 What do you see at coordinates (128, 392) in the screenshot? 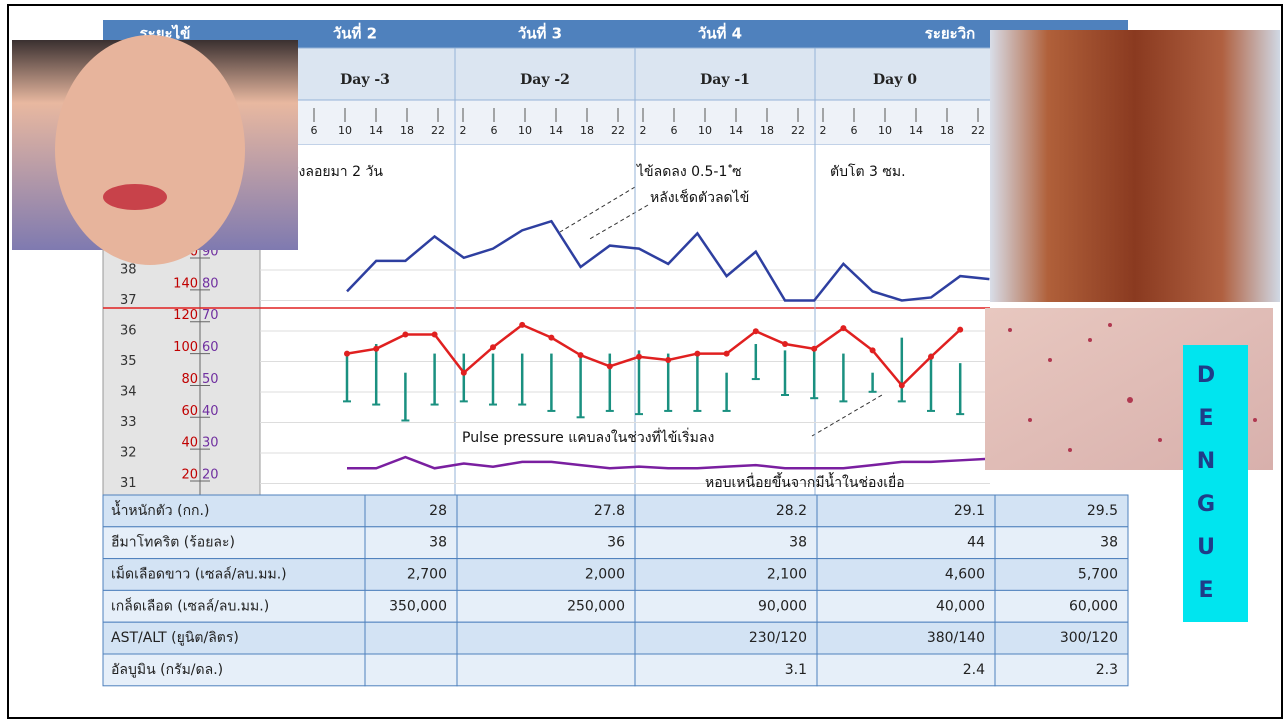
I see `temp-tick-label: 34` at bounding box center [128, 392].